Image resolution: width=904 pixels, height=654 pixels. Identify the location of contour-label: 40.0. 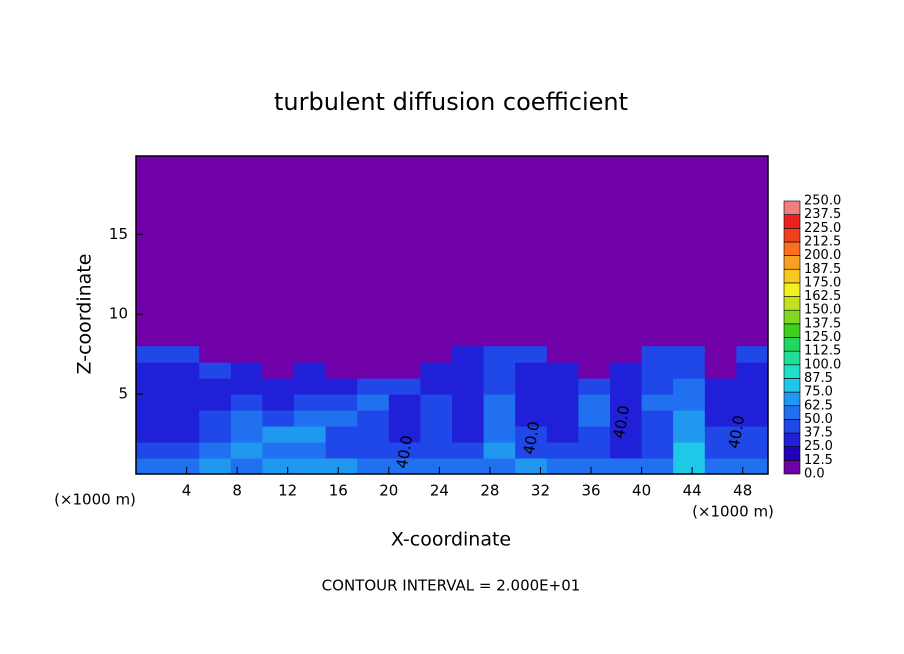
(622, 422).